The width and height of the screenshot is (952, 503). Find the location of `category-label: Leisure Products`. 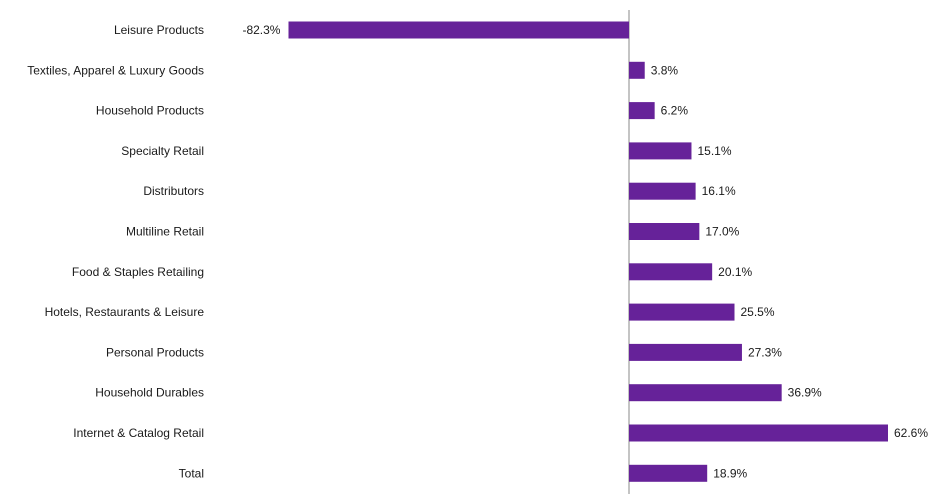

category-label: Leisure Products is located at coordinates (159, 30).